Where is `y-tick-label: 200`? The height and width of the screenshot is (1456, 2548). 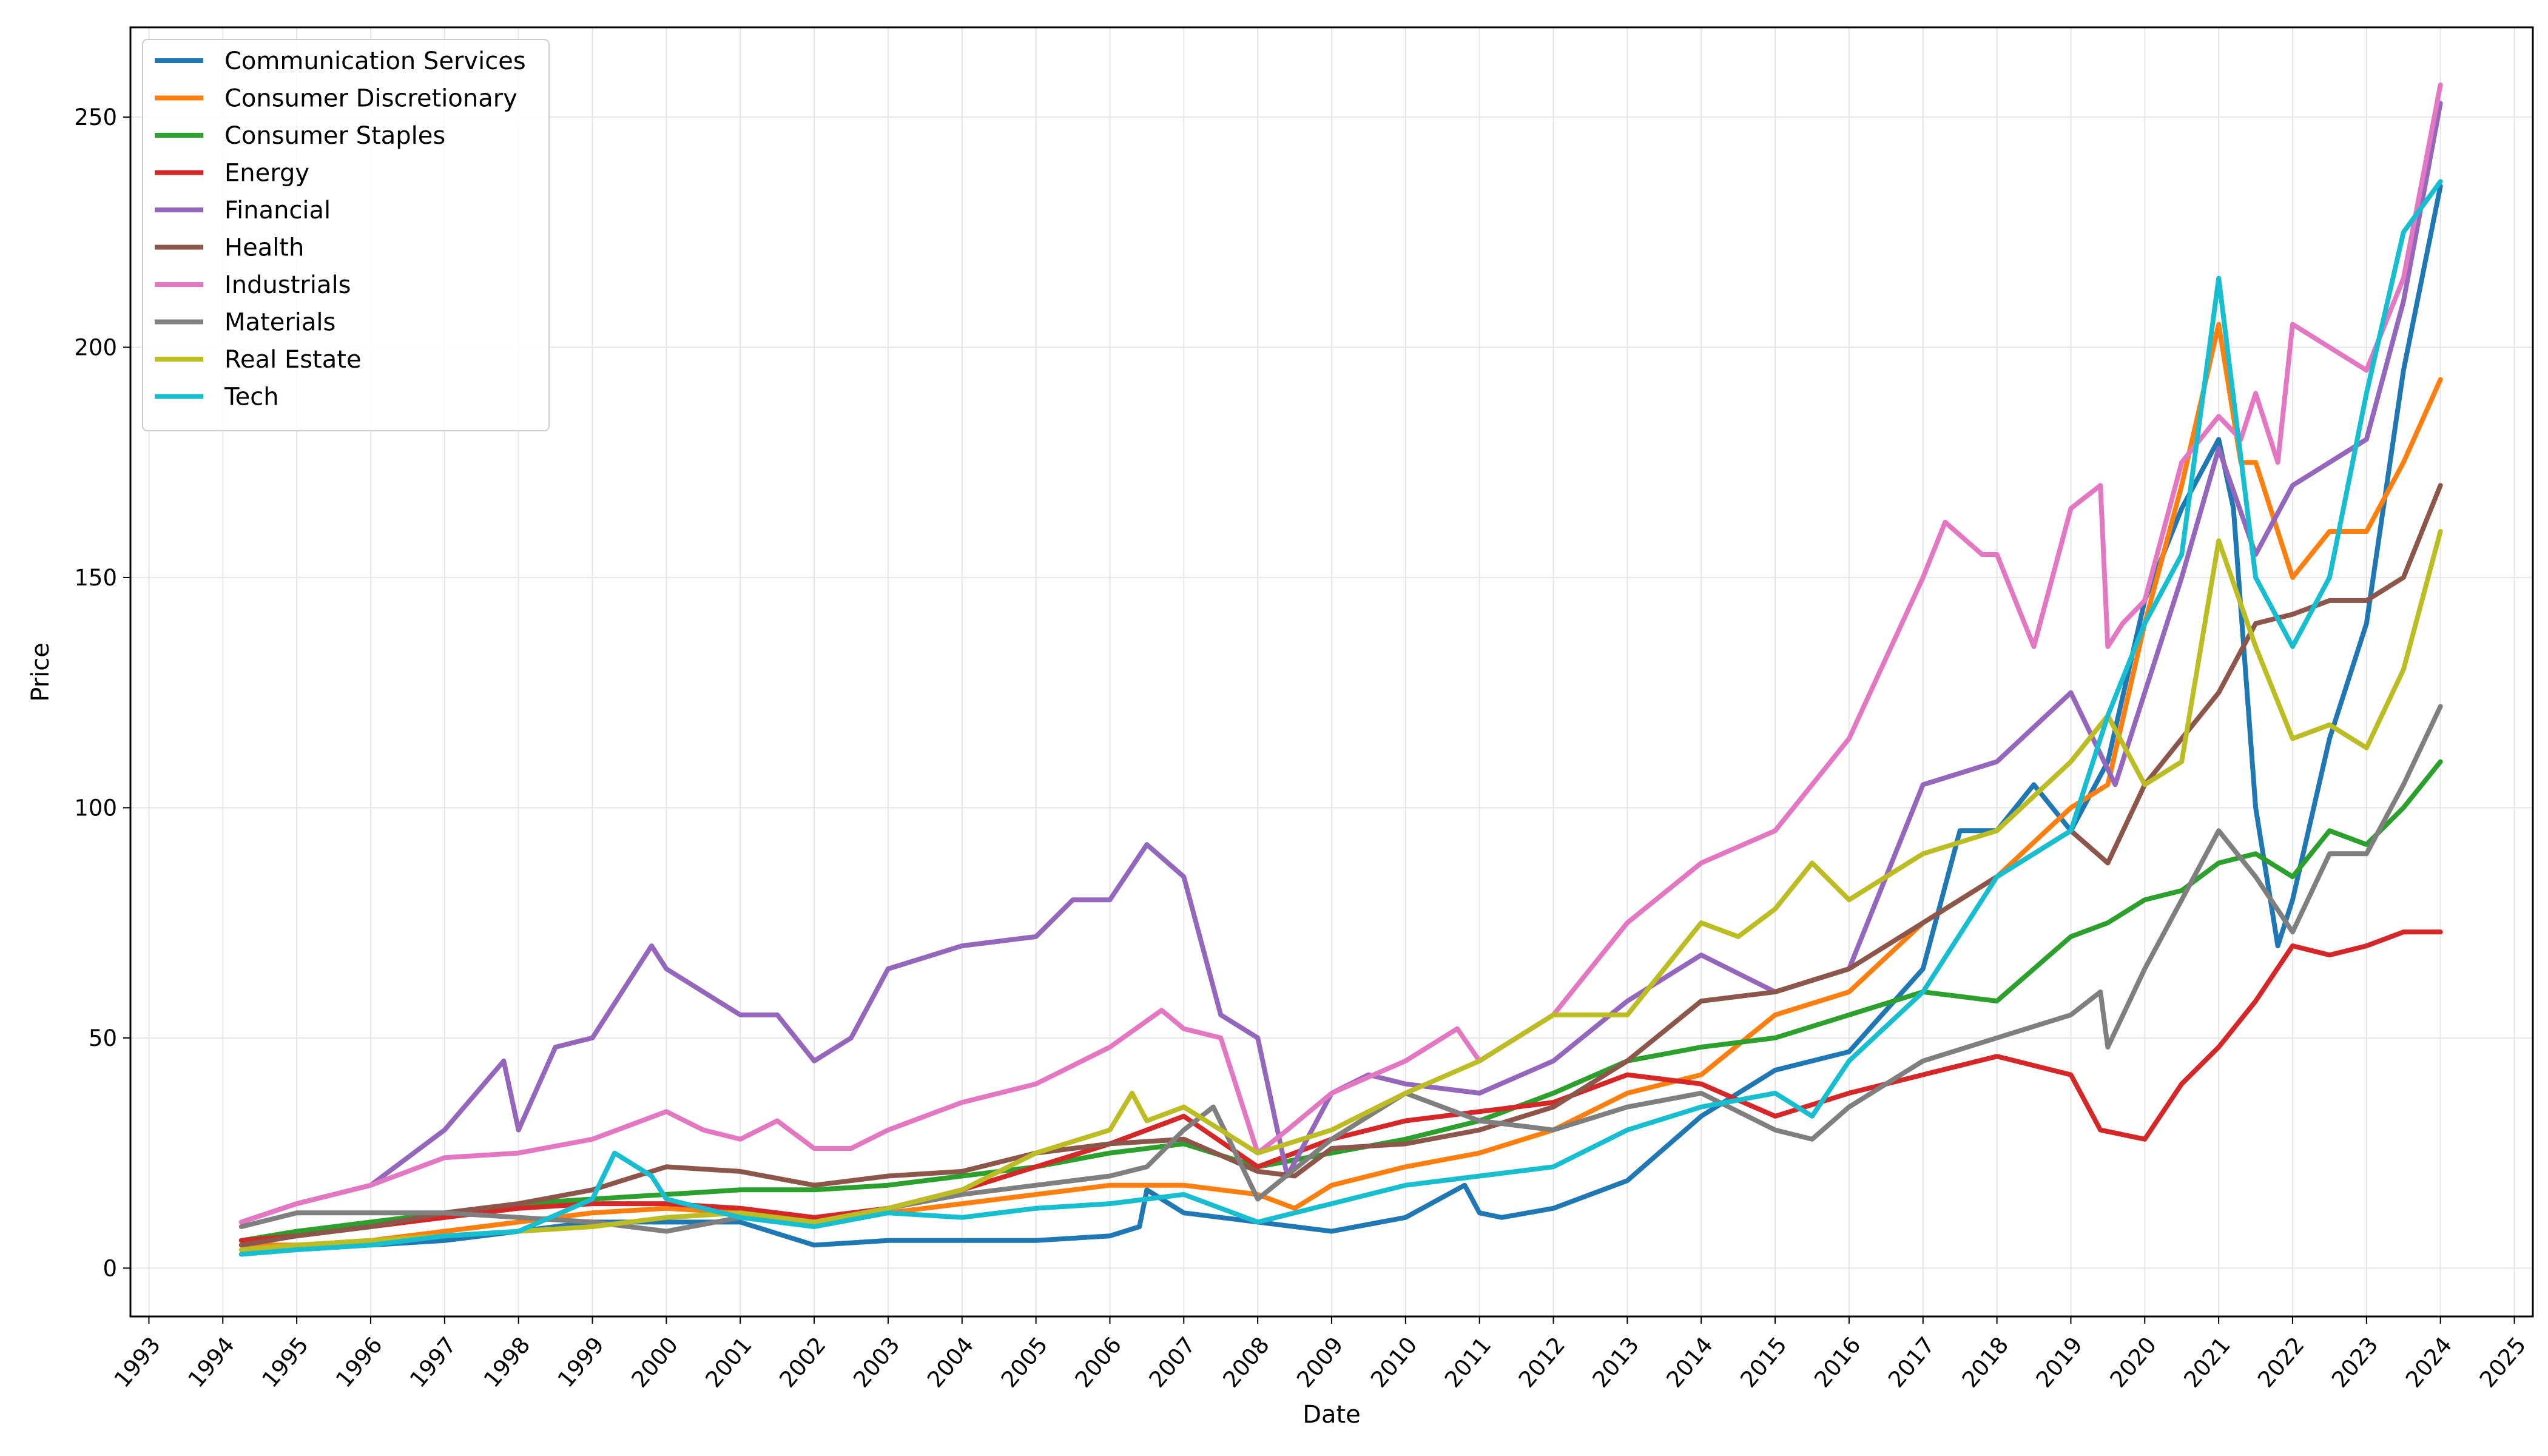
y-tick-label: 200 is located at coordinates (95, 347).